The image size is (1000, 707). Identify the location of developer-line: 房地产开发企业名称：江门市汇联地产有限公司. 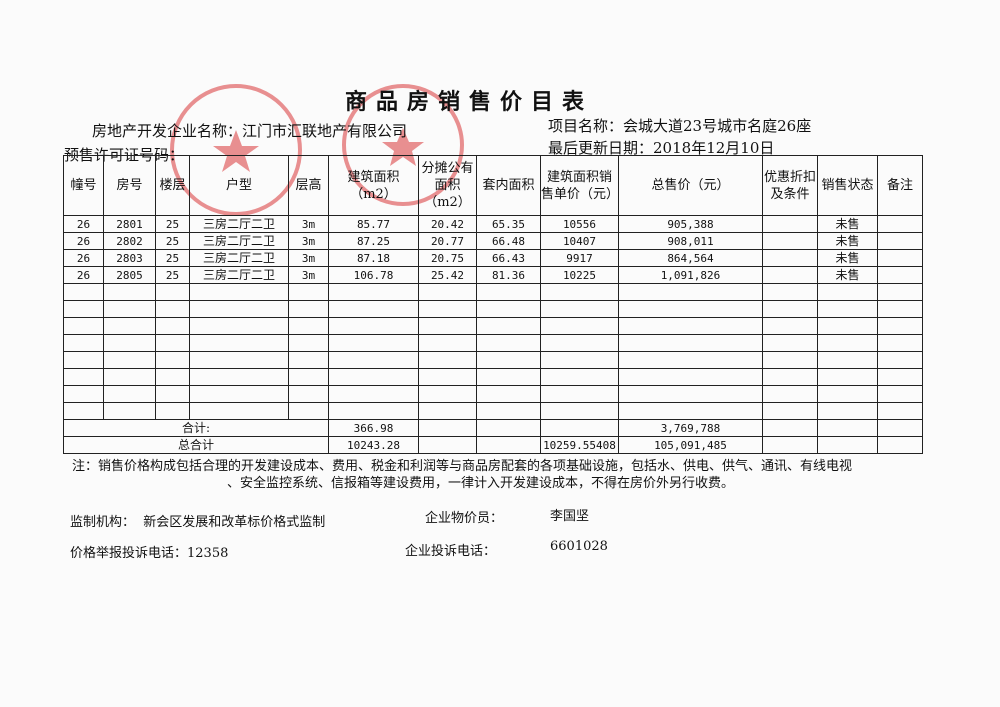
(249, 130).